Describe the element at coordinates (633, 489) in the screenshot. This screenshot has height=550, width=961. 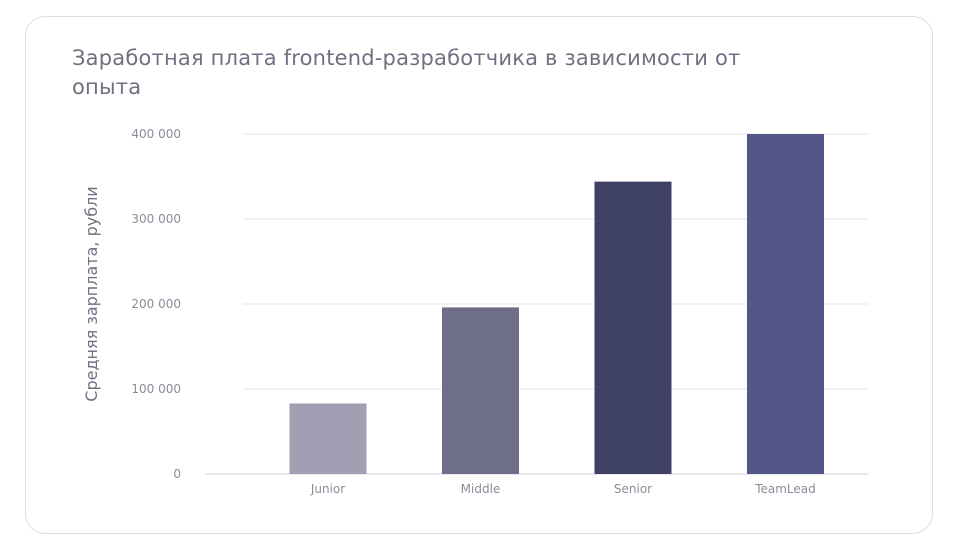
I see `x-tick-label: Senior` at that location.